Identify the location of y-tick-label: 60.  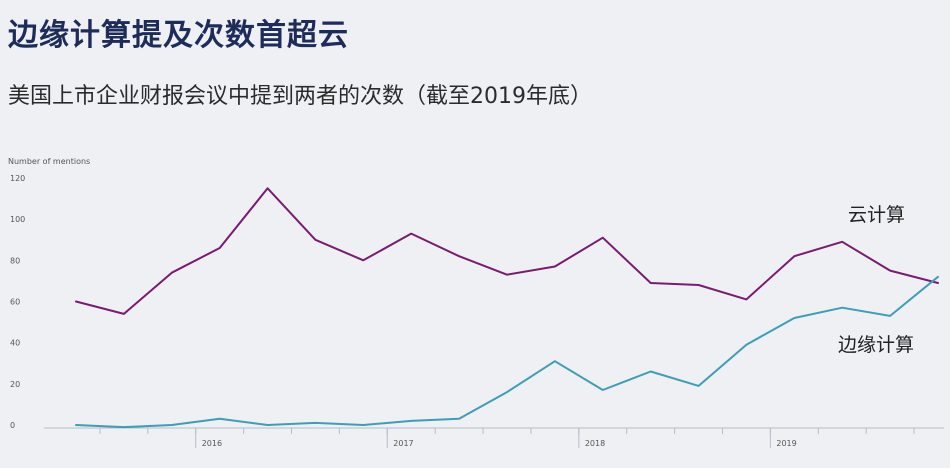
(15, 302).